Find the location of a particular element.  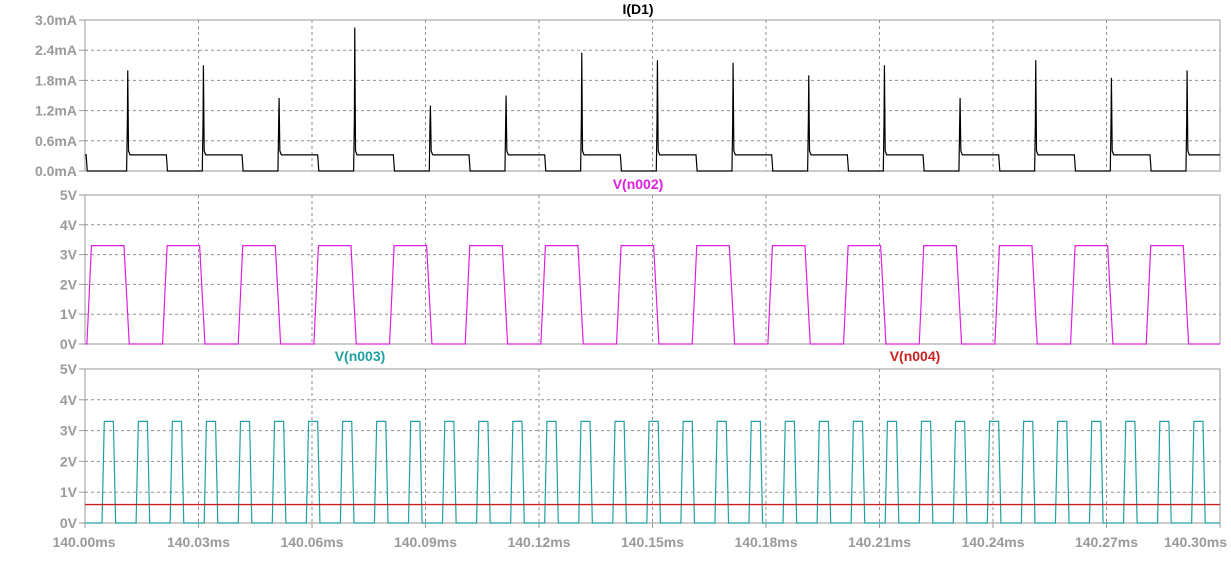

x-tick-label: 140.03ms is located at coordinates (198, 542).